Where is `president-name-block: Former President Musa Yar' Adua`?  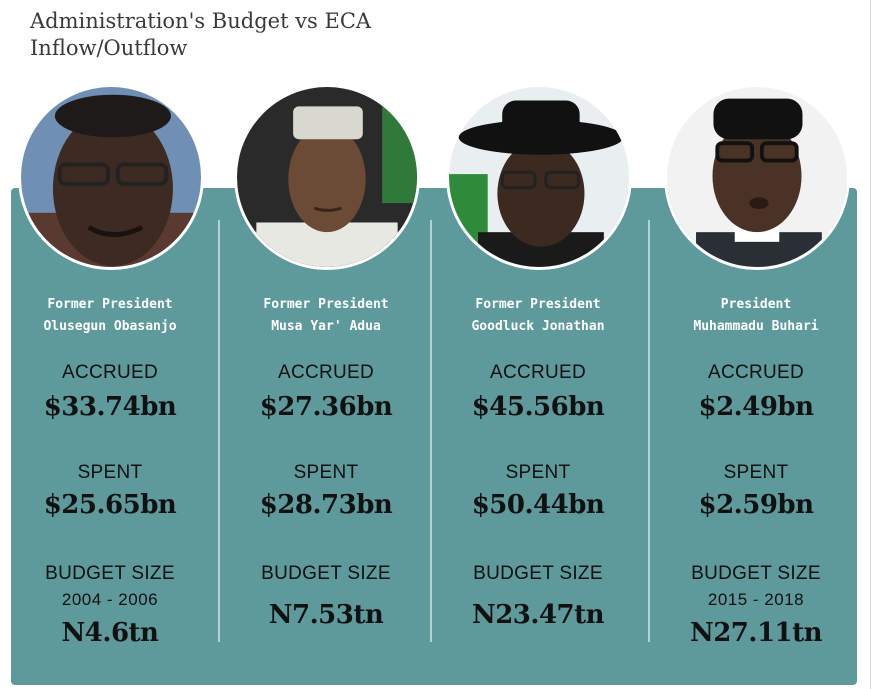
president-name-block: Former President Musa Yar' Adua is located at coordinates (326, 316).